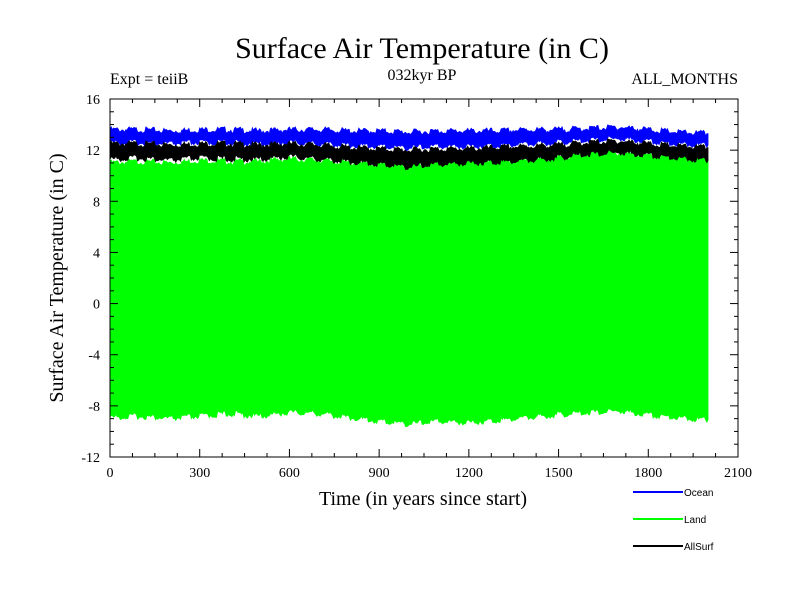 Image resolution: width=800 pixels, height=600 pixels. I want to click on x-axis-label: Time (in years since start), so click(423, 499).